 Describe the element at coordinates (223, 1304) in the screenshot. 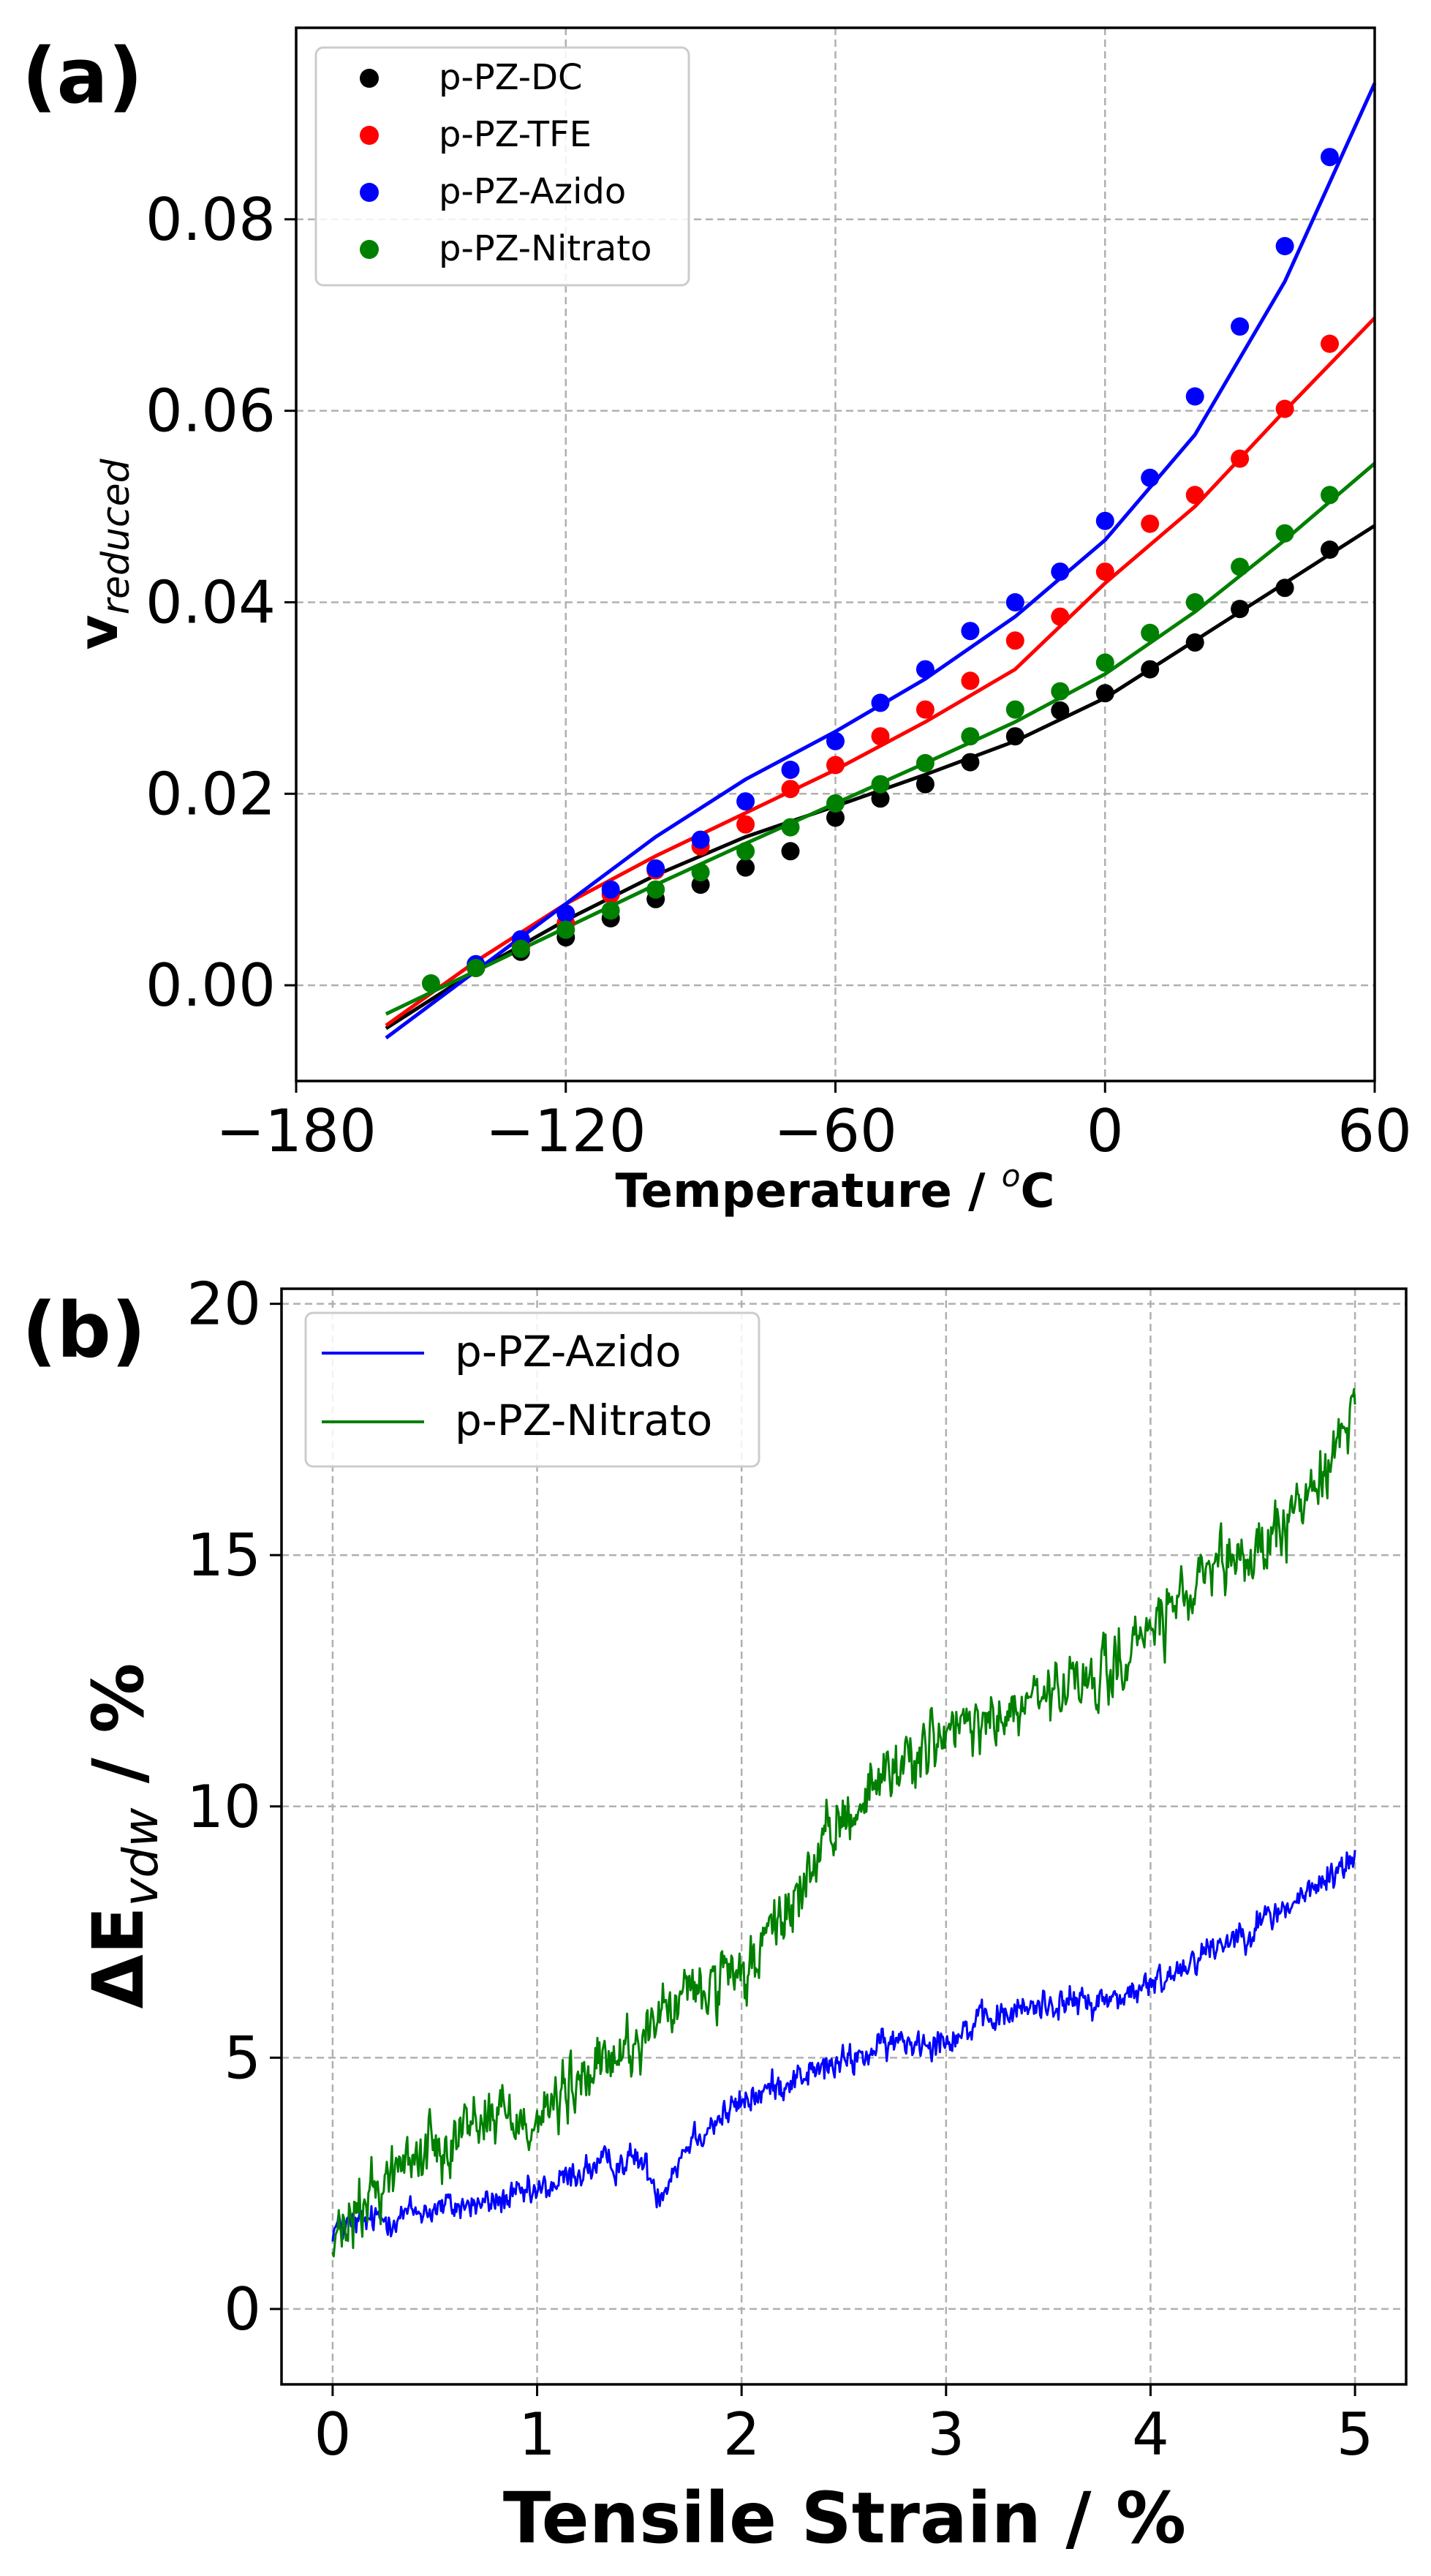

I see `panel-b-y-tick-label: 20` at that location.